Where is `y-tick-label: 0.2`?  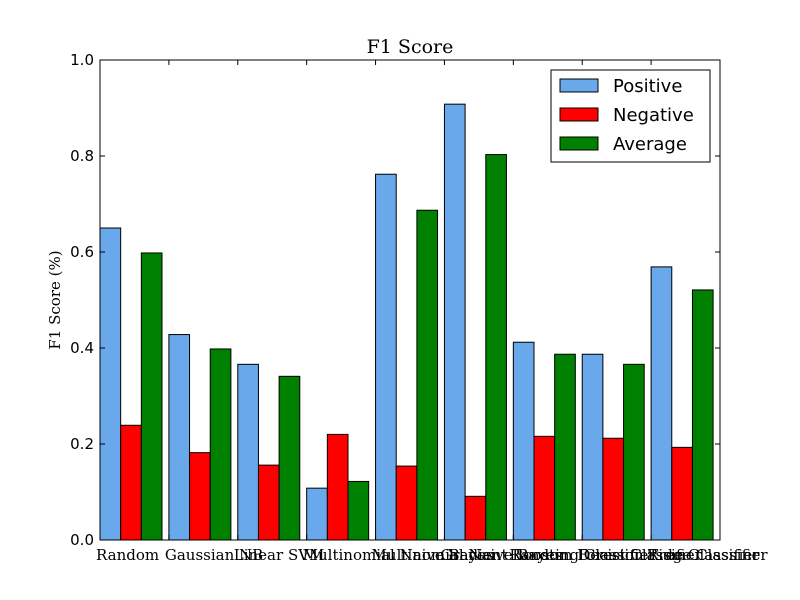
y-tick-label: 0.2 is located at coordinates (82, 444).